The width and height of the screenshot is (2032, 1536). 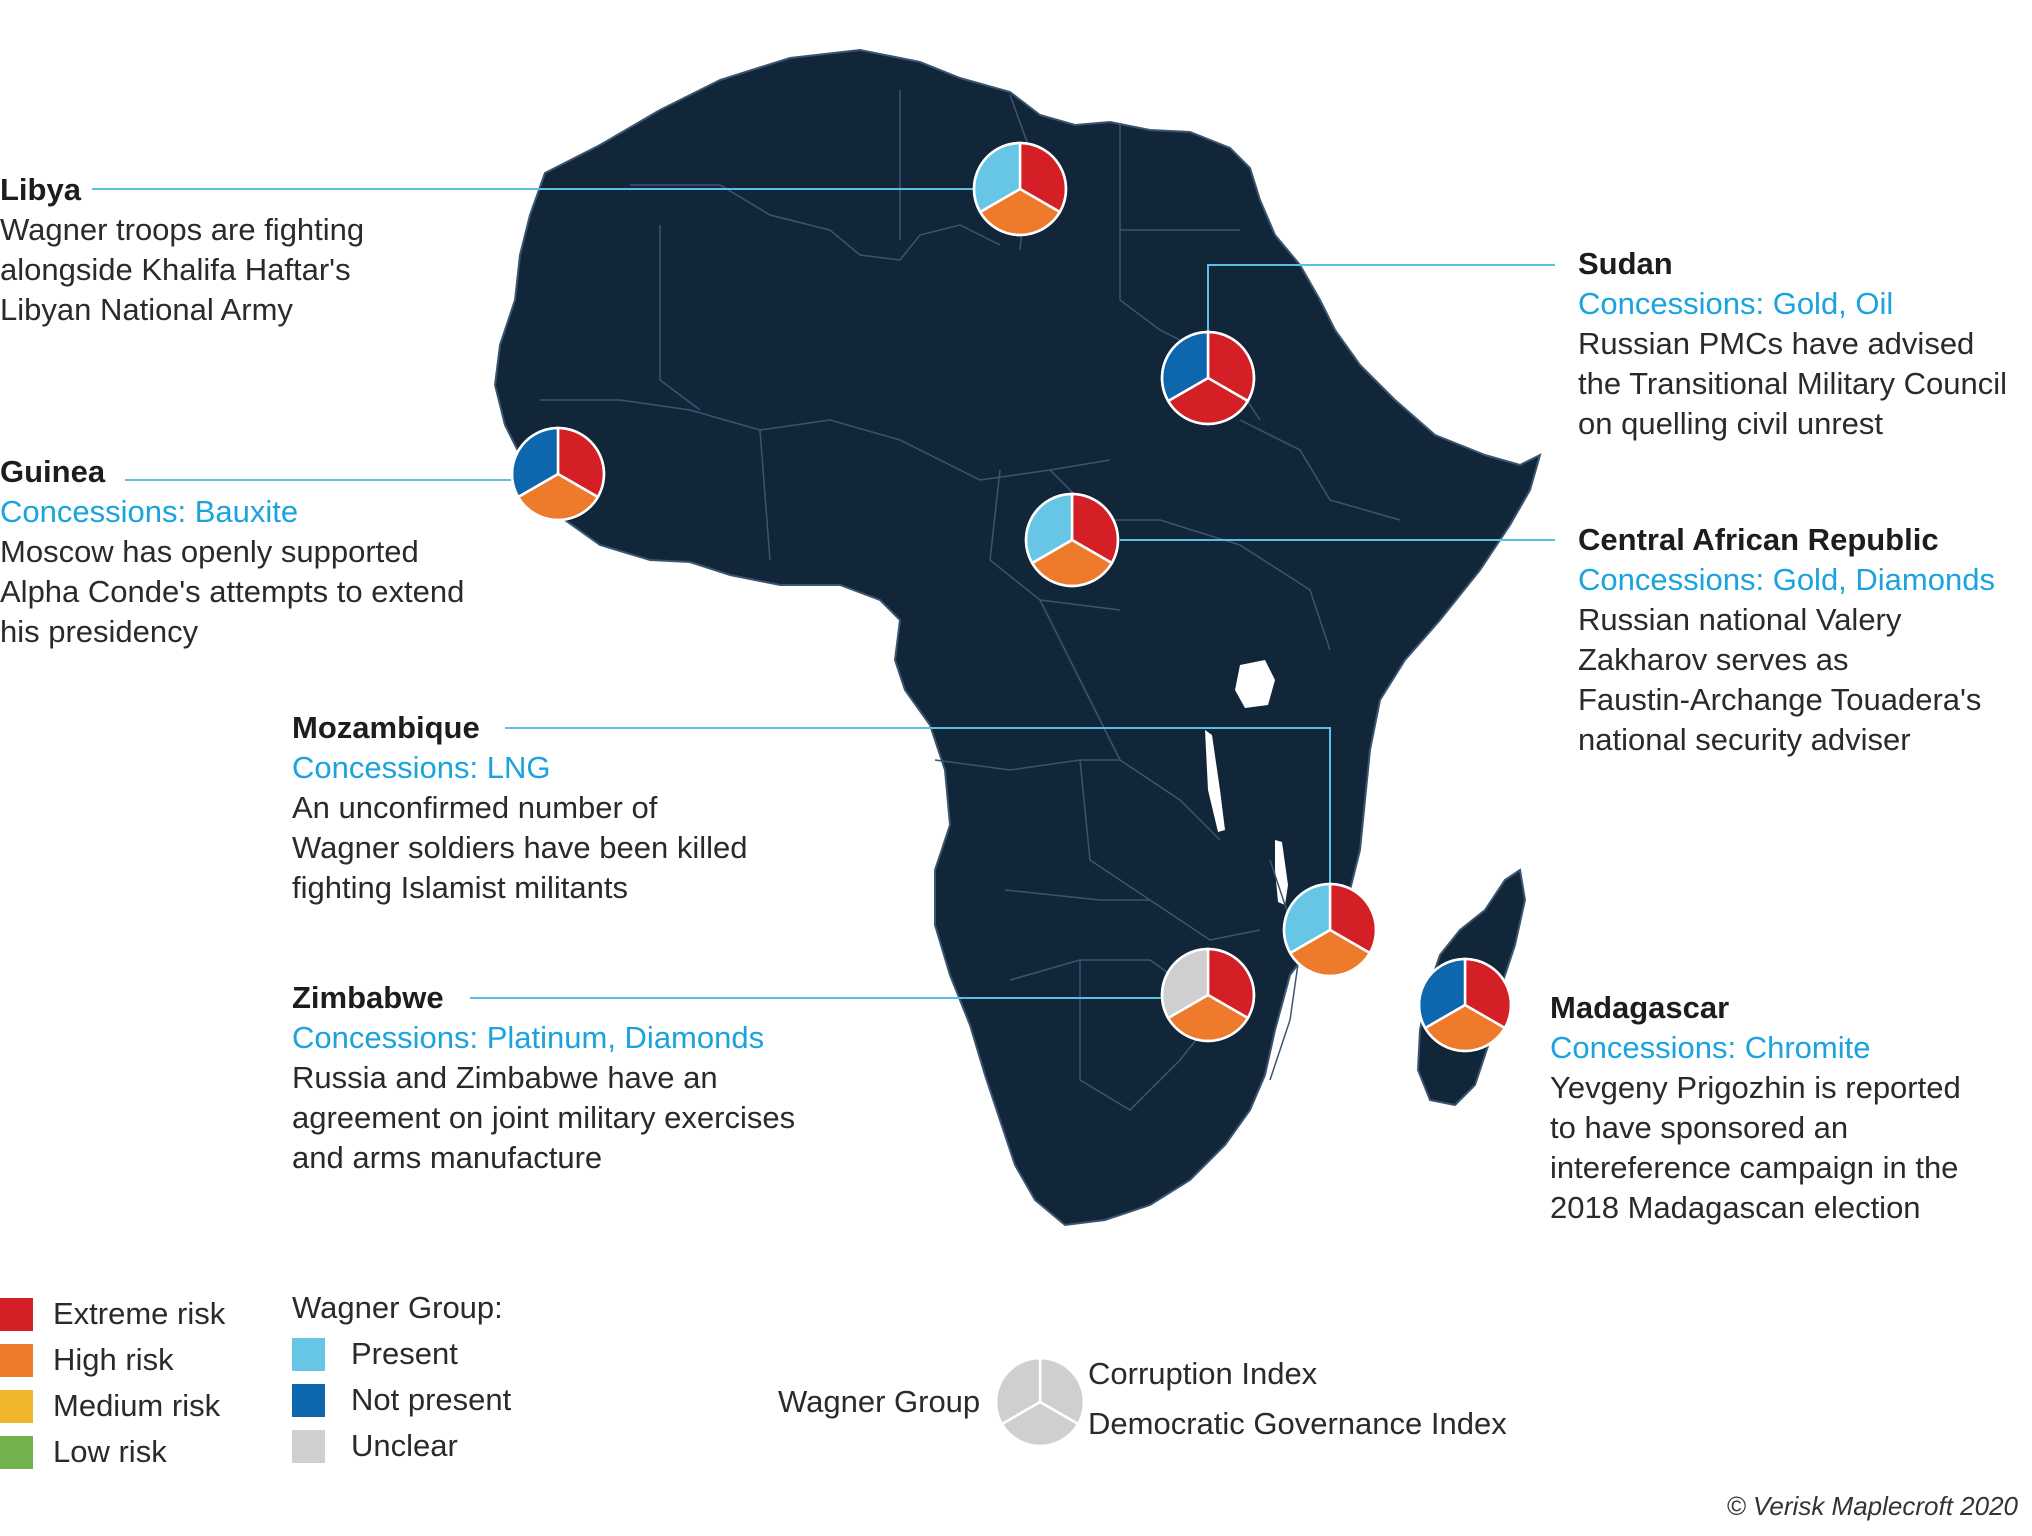 I want to click on legend-high-risk: High risk, so click(x=87, y=1360).